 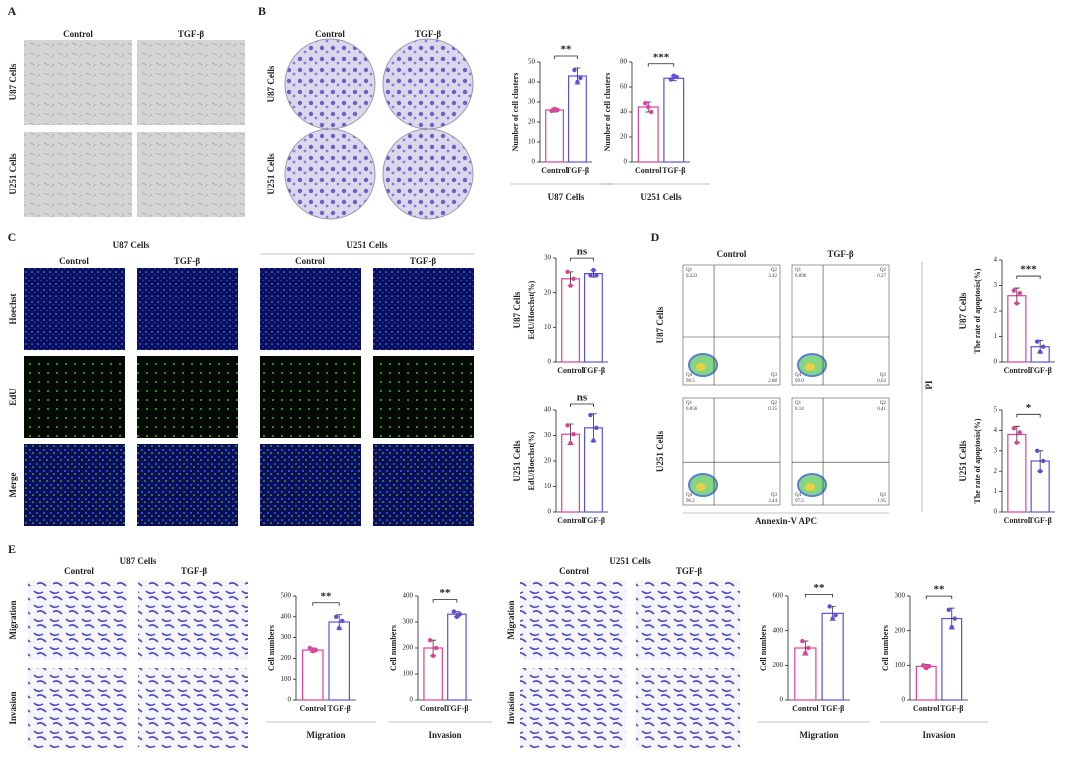 I want to click on panel-label: A, so click(x=12, y=11).